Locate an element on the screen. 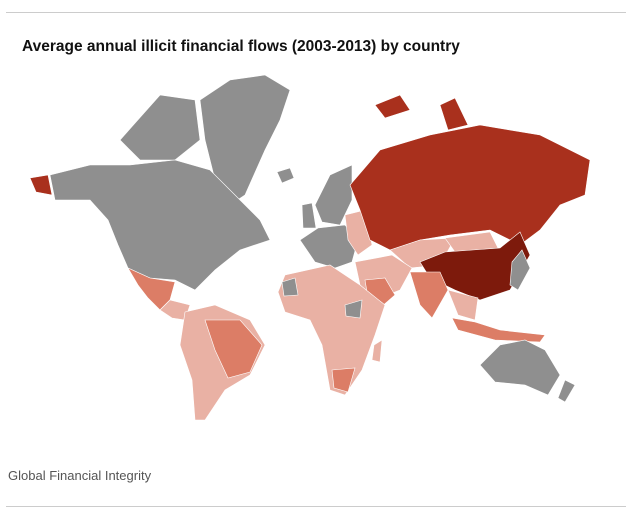 The image size is (636, 524). japan is located at coordinates (520, 270).